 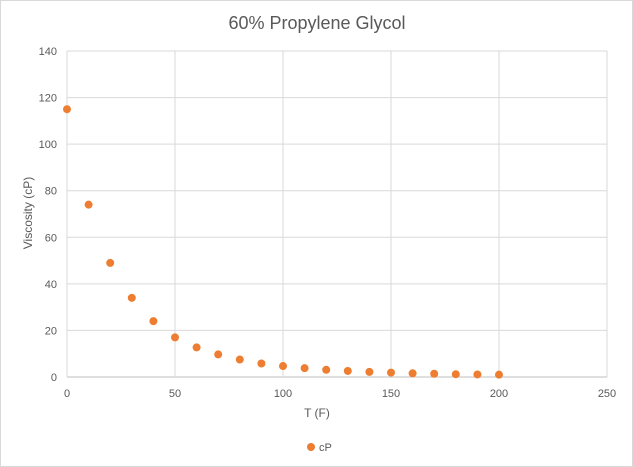 I want to click on legend-label: cP, so click(x=325, y=448).